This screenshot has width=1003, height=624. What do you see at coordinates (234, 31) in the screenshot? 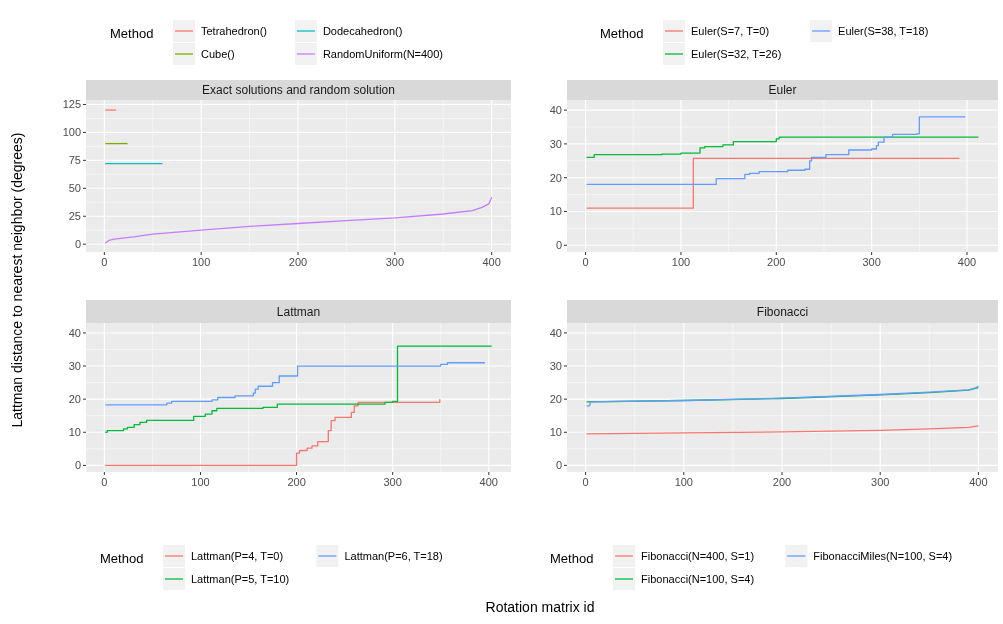
I see `legend-label: Tetrahedron()` at bounding box center [234, 31].